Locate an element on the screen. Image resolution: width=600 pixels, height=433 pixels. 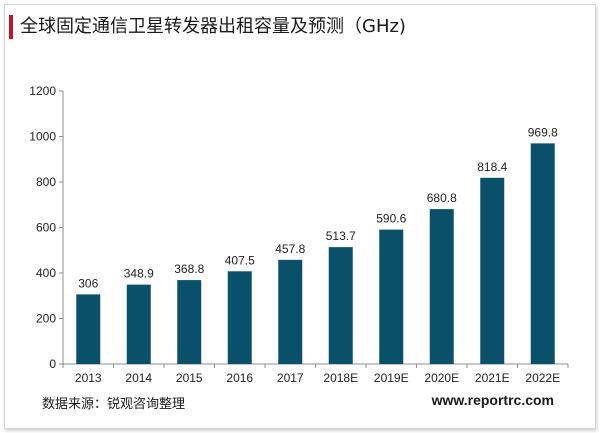
data-label: 818.4 is located at coordinates (492, 167).